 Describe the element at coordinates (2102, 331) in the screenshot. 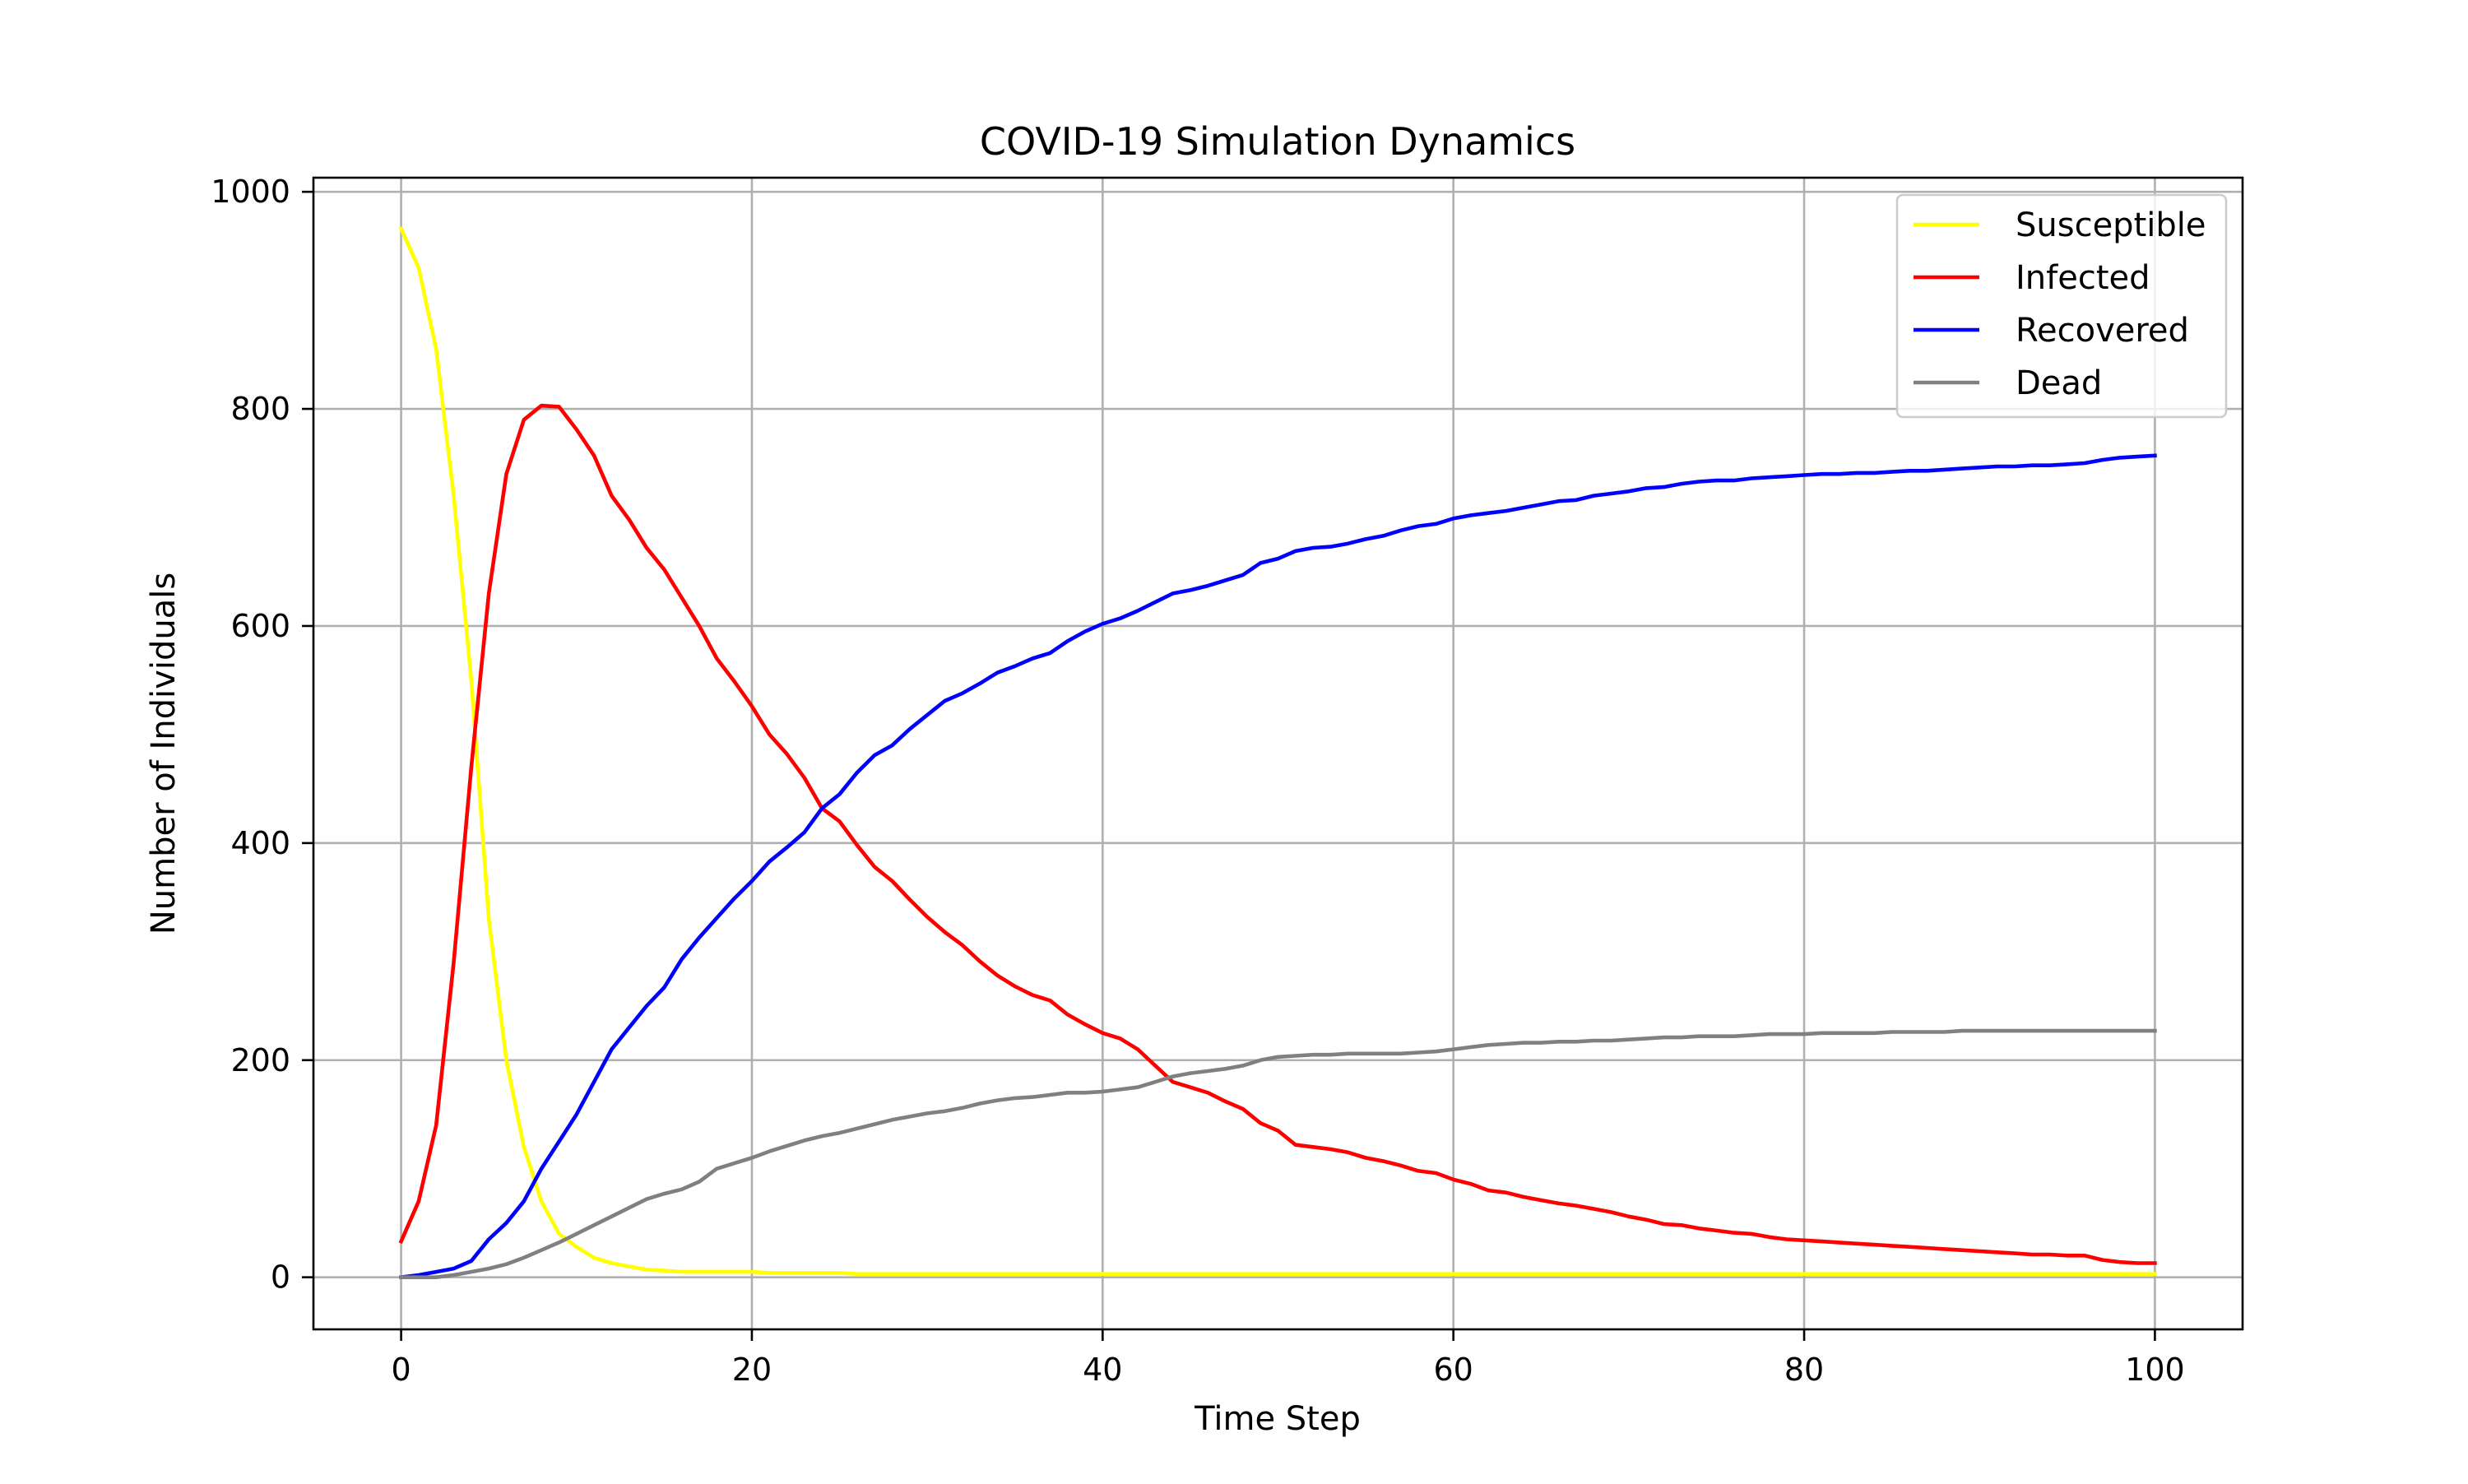

I see `legend-label-recovered: Recovered` at that location.